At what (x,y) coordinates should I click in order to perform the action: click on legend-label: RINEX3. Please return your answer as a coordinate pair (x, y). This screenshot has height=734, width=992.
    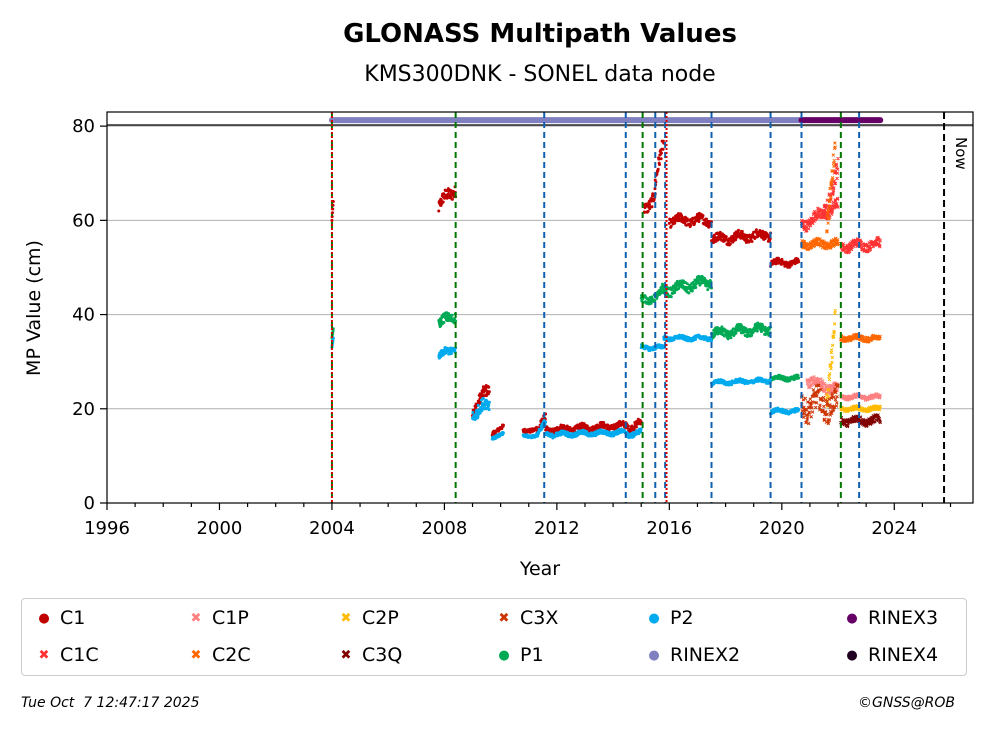
    Looking at the image, I should click on (903, 618).